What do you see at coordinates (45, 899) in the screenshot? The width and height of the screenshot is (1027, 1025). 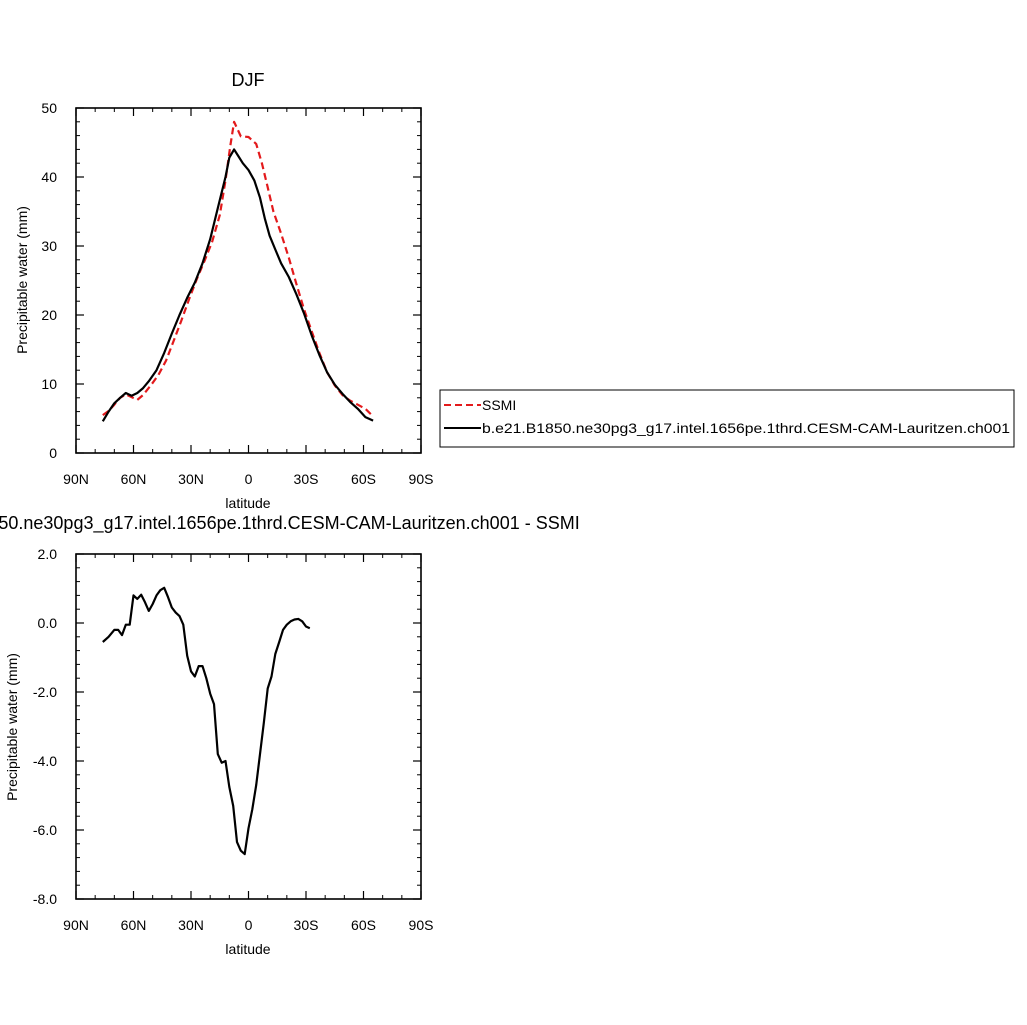 I see `bottom-y-tick-label: -8.0` at bounding box center [45, 899].